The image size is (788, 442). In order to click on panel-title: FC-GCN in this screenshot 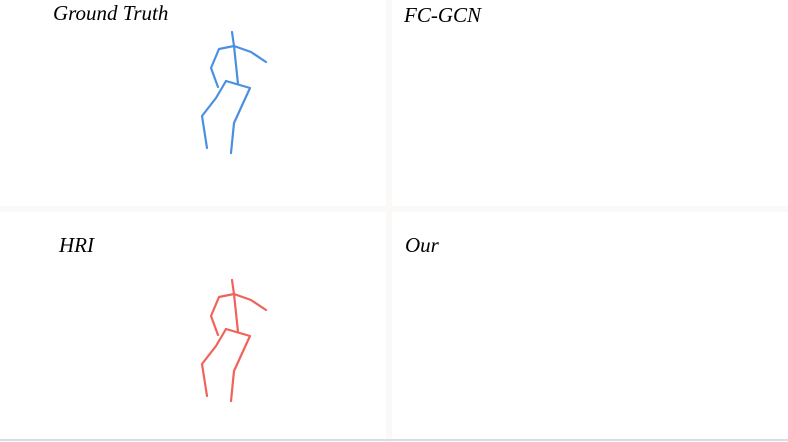, I will do `click(443, 15)`.